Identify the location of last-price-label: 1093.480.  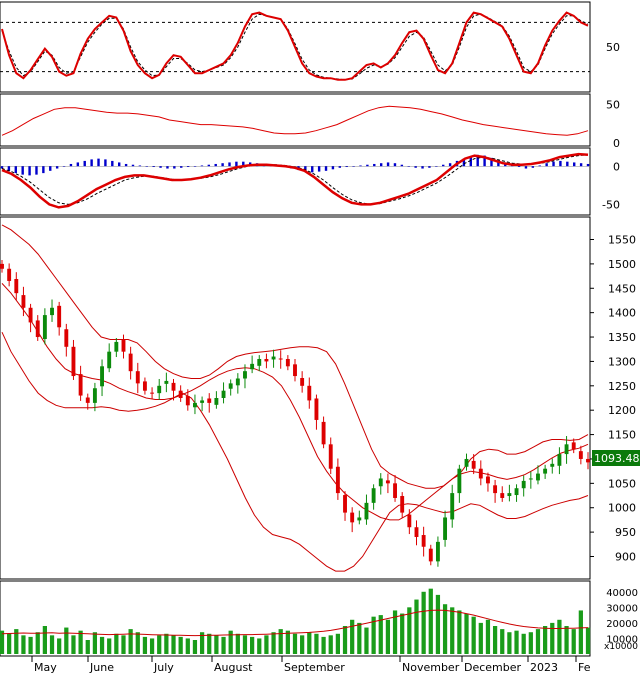
(617, 458).